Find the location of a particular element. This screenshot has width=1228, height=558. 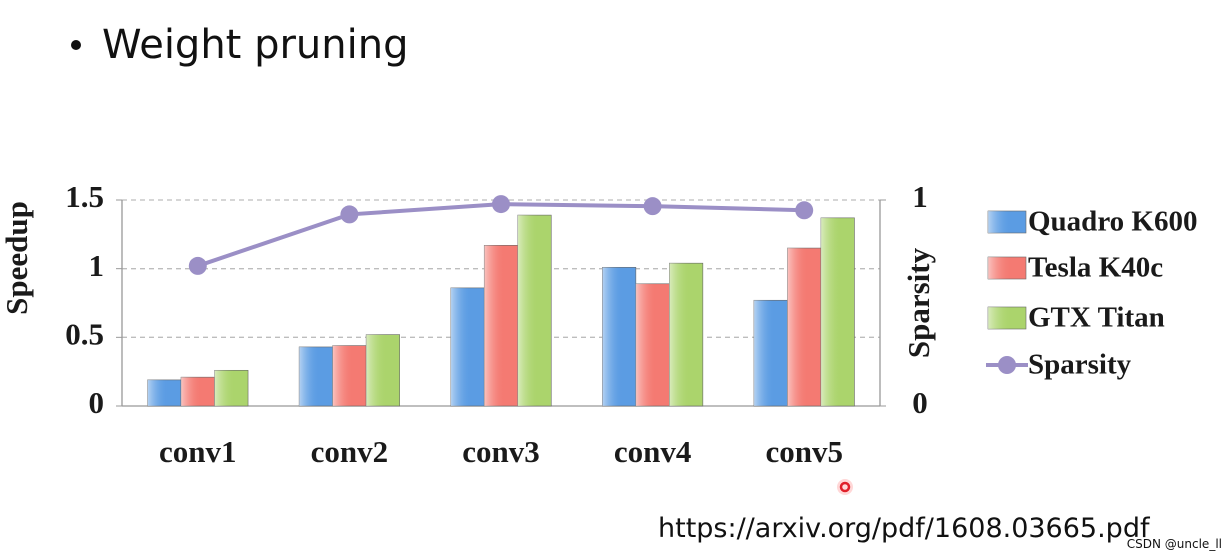

y-tick-label: 0 is located at coordinates (97, 402).